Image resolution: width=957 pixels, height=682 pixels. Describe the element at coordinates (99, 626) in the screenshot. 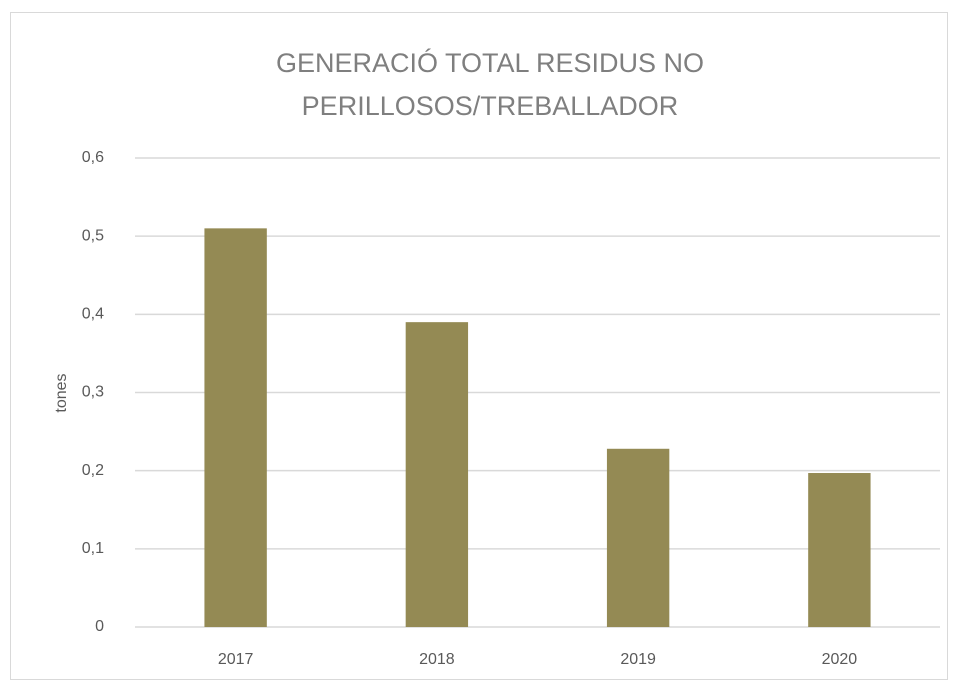

I see `y-tick-label: 0` at that location.